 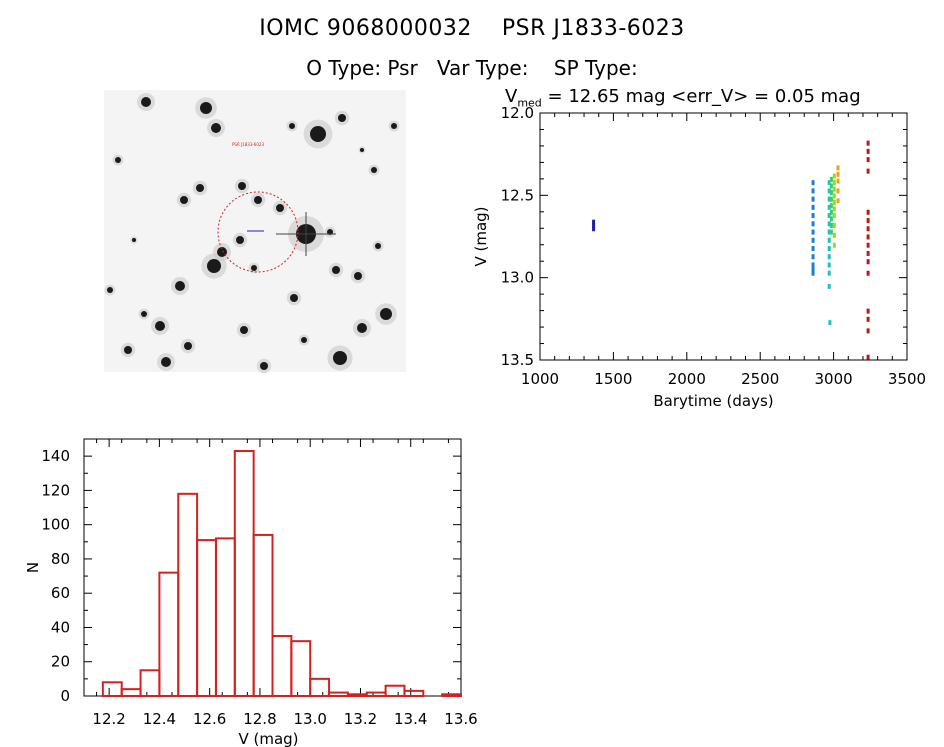 What do you see at coordinates (613, 379) in the screenshot?
I see `x-tick-label: 1500` at bounding box center [613, 379].